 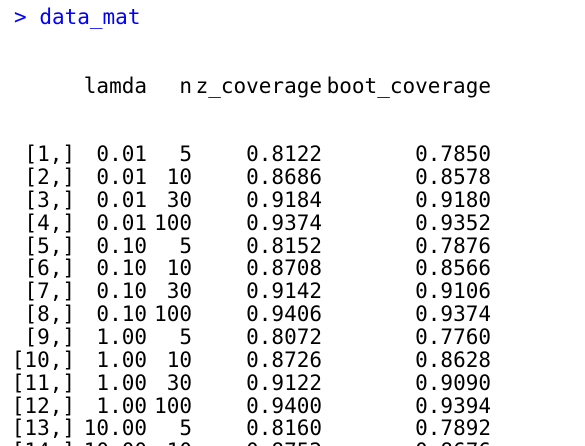 What do you see at coordinates (49, 222) in the screenshot?
I see `row-index: [4,]` at bounding box center [49, 222].